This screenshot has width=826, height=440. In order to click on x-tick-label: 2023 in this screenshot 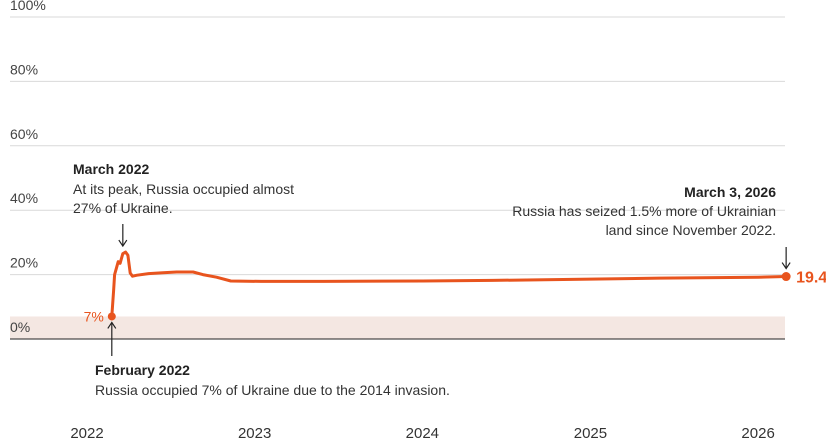, I will do `click(254, 432)`.